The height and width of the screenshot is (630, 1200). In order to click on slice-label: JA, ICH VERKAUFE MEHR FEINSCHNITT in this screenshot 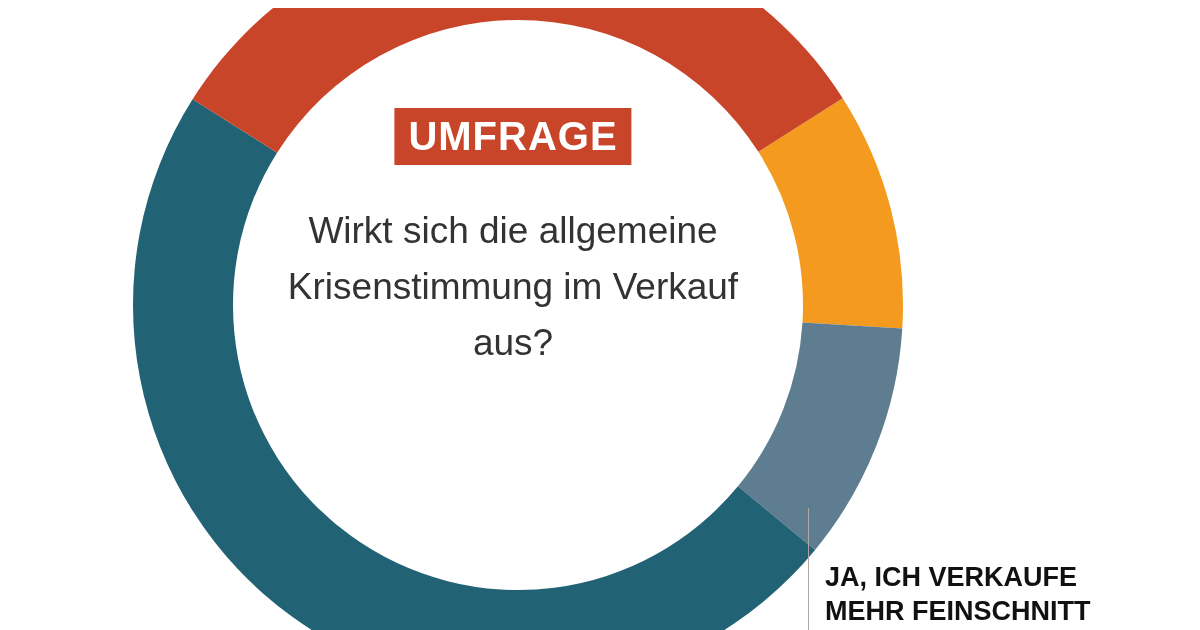, I will do `click(958, 594)`.